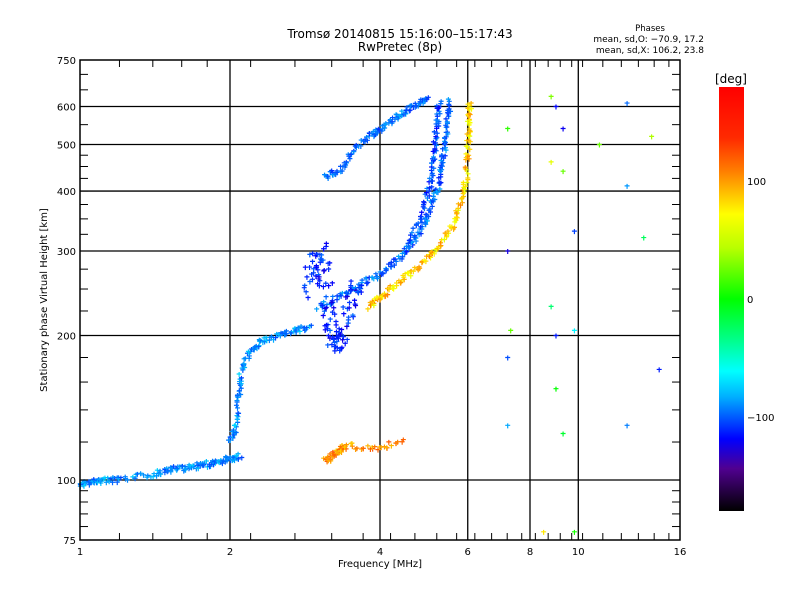 The height and width of the screenshot is (600, 800). I want to click on y-tick-label: 600, so click(66, 108).